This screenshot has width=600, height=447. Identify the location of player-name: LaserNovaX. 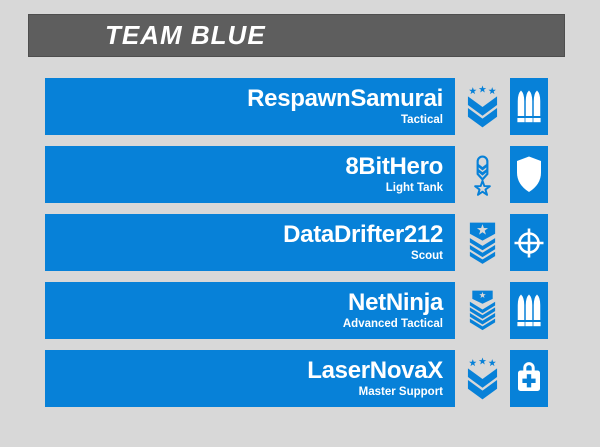
(375, 370).